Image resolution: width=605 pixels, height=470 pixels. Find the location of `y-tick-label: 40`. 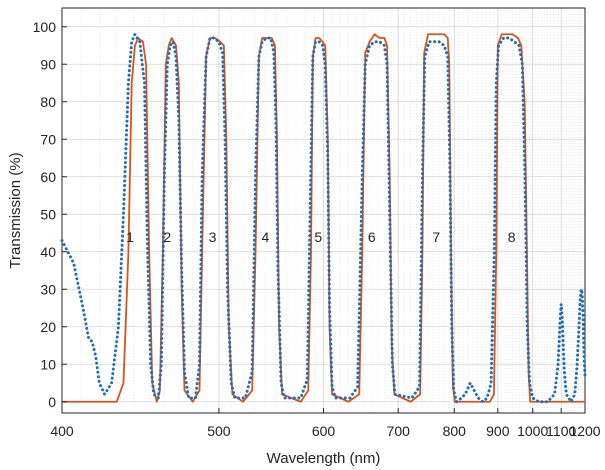

y-tick-label: 40 is located at coordinates (48, 252).